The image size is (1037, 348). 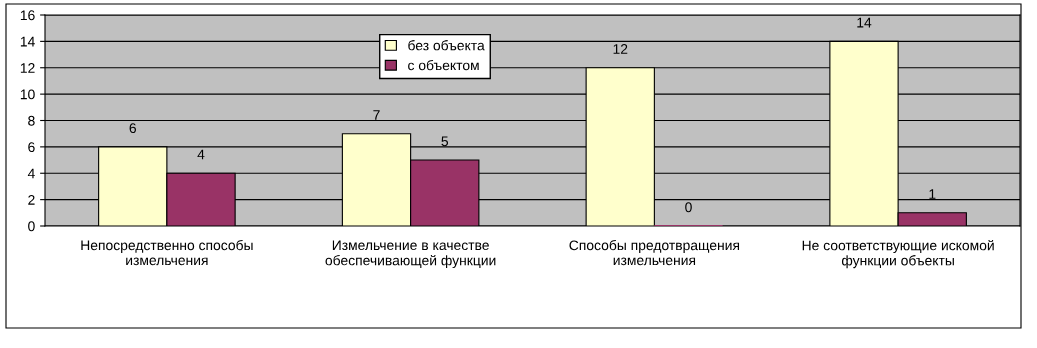 What do you see at coordinates (27, 94) in the screenshot?
I see `y-tick-label: 10` at bounding box center [27, 94].